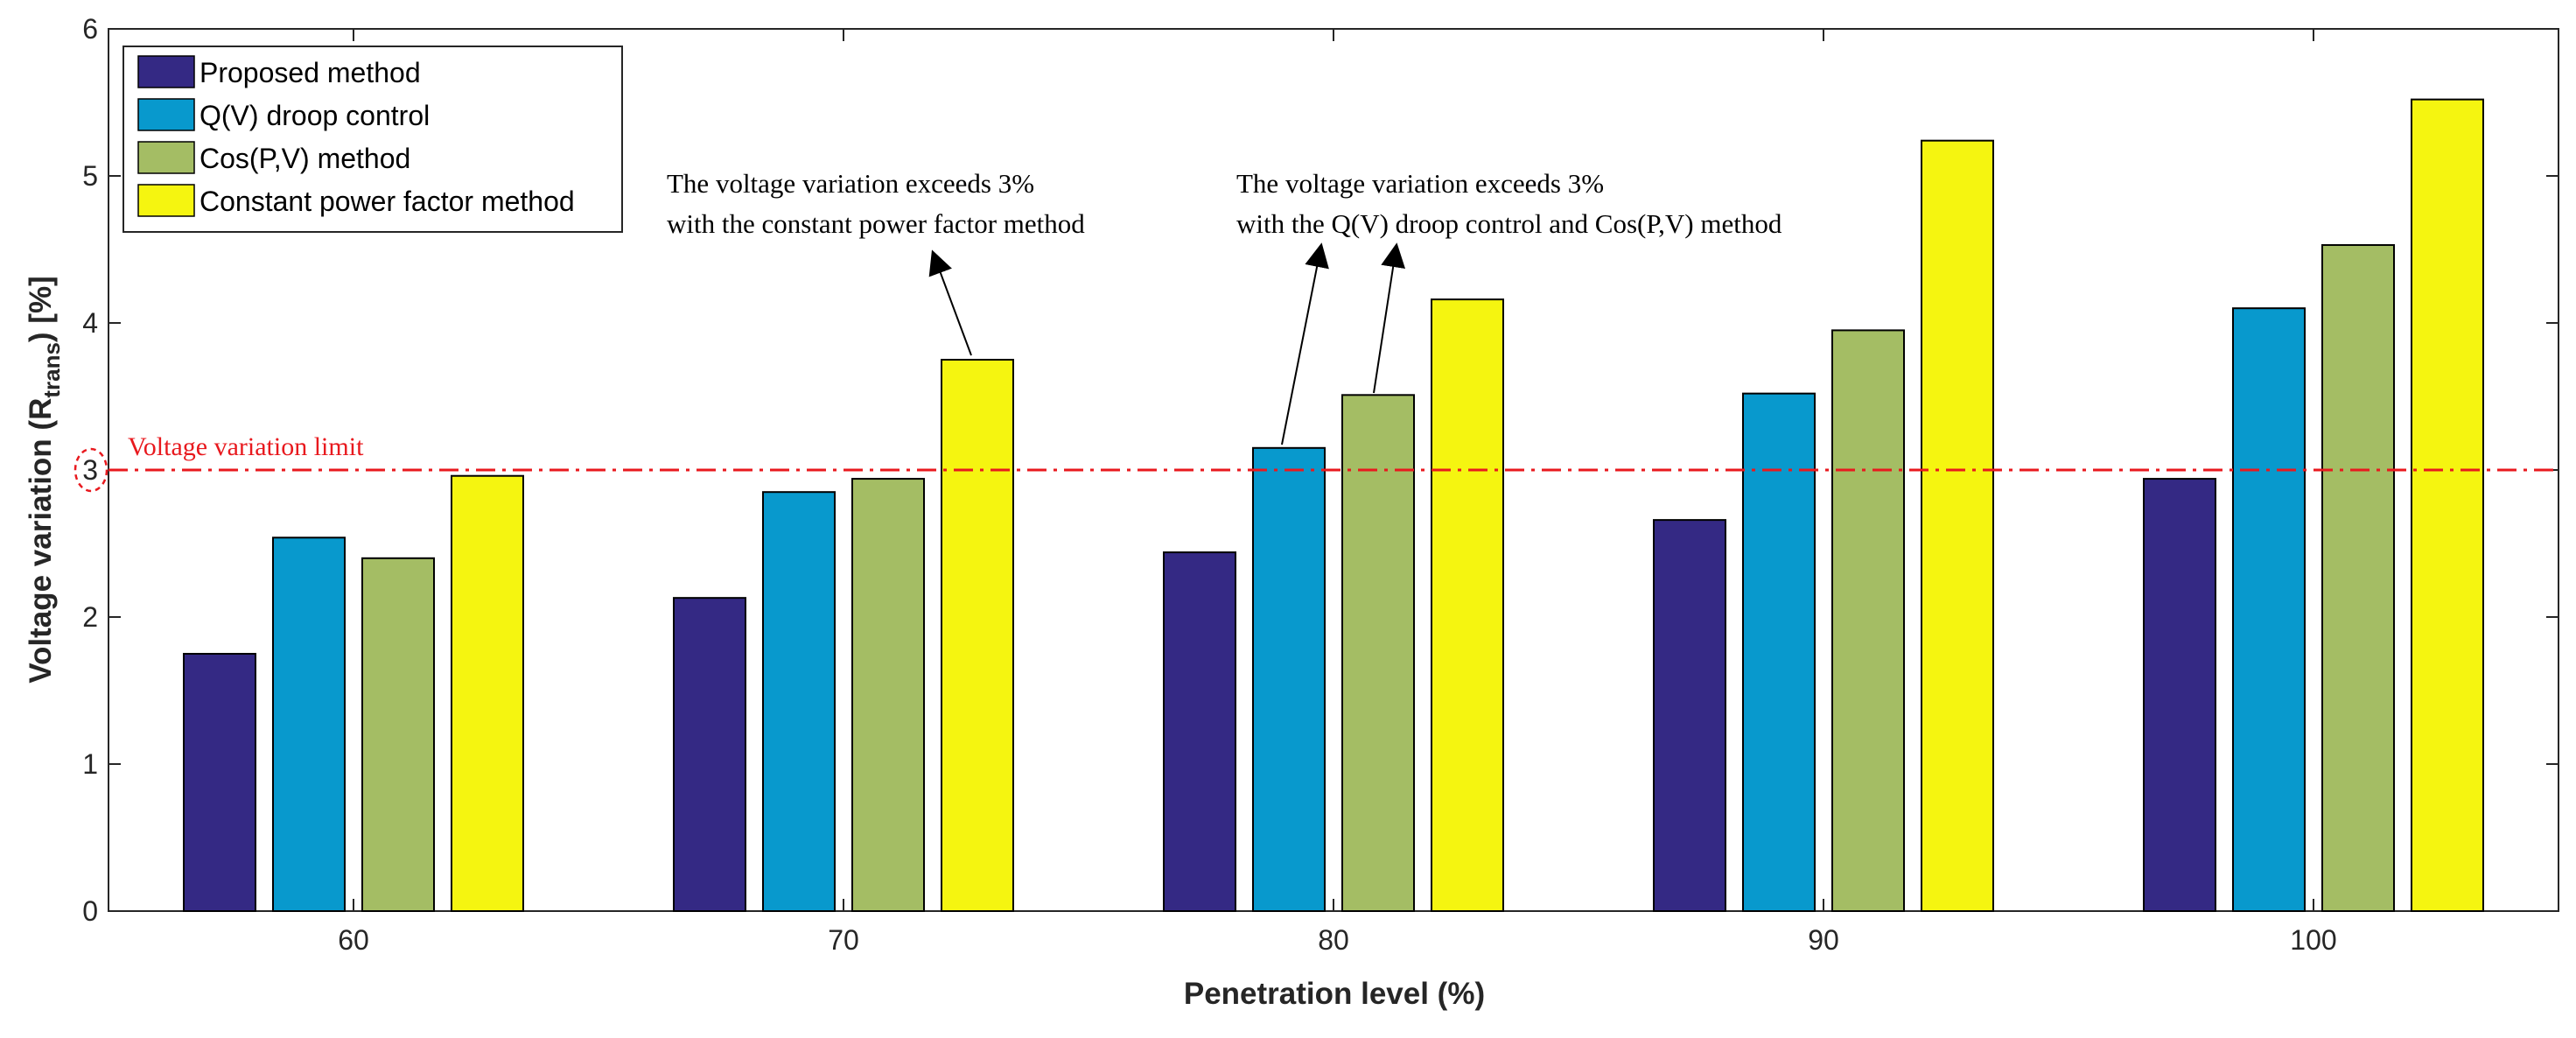 This screenshot has width=2576, height=1038. What do you see at coordinates (876, 223) in the screenshot?
I see `annotation-1-line-2: with the constant power factor method` at bounding box center [876, 223].